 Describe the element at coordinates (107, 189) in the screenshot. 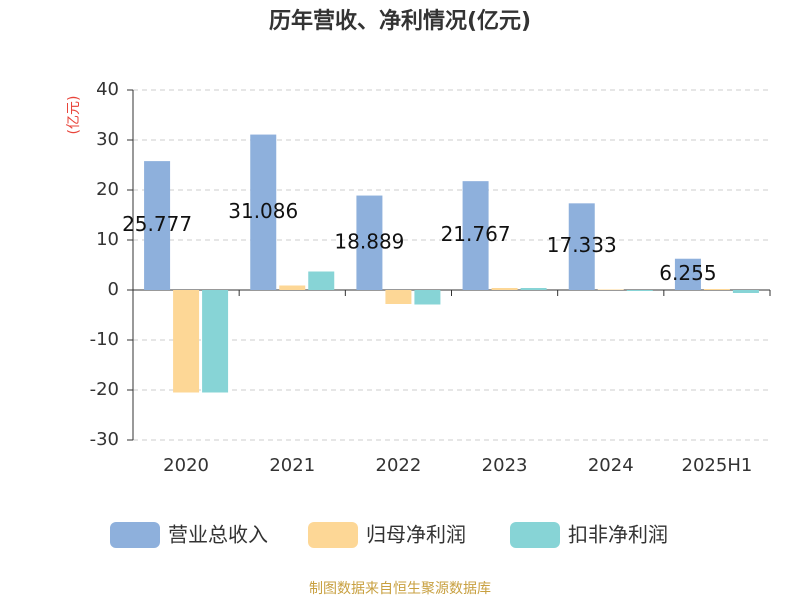

I see `y-tick-label: 20` at that location.